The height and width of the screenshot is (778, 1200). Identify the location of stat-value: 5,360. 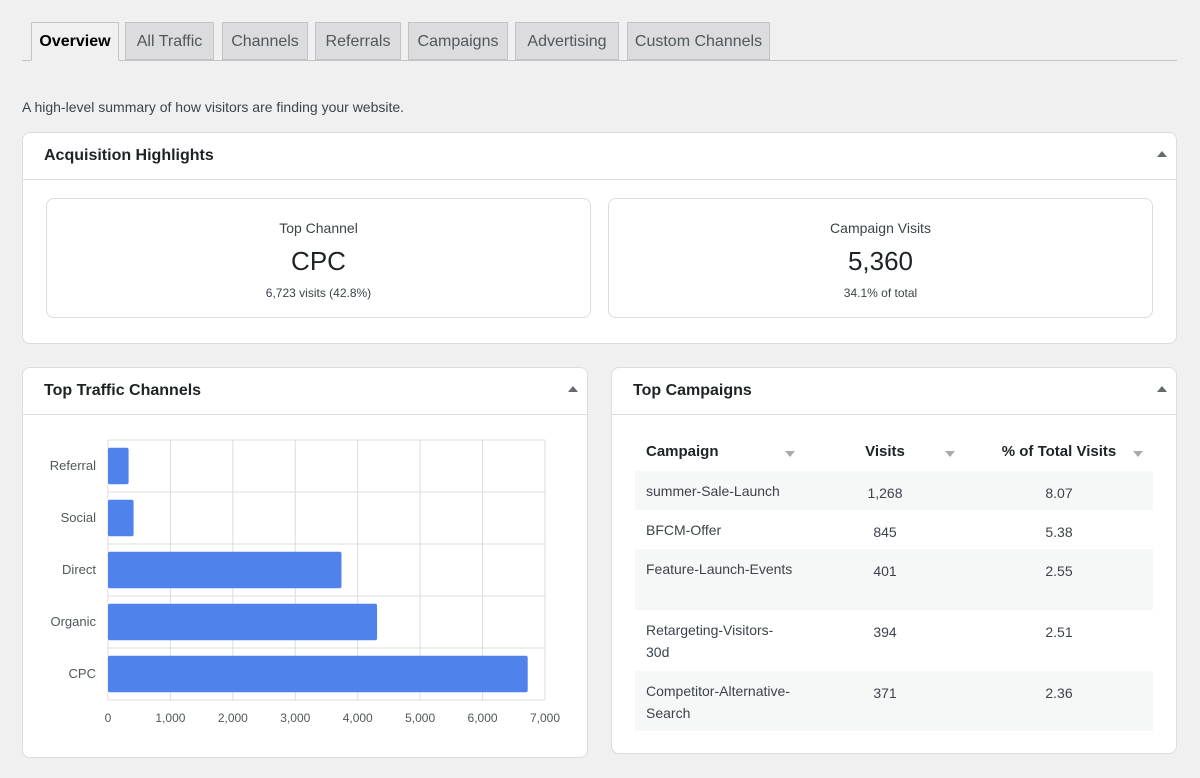
(880, 261).